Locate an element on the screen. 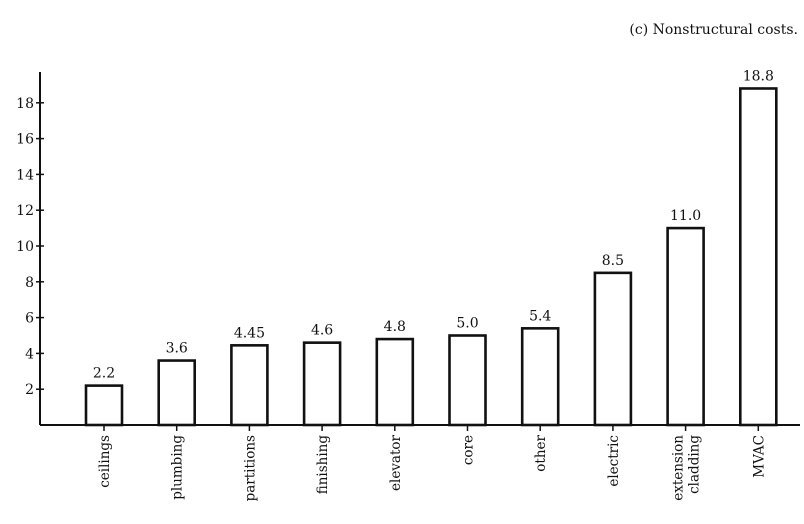 This screenshot has height=524, width=804. value-label: 8.5 is located at coordinates (613, 261).